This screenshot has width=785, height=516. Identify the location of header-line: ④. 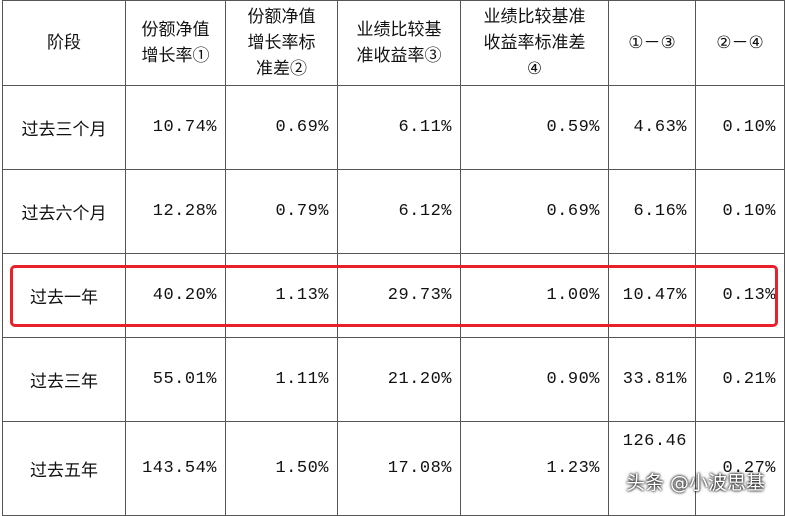
(534, 69).